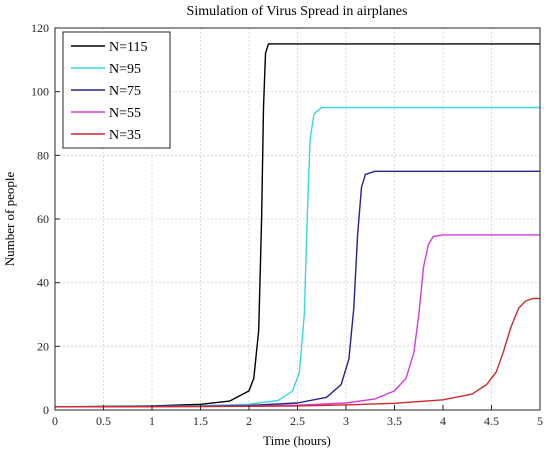  Describe the element at coordinates (9, 218) in the screenshot. I see `y-axis-label: Number of people` at that location.